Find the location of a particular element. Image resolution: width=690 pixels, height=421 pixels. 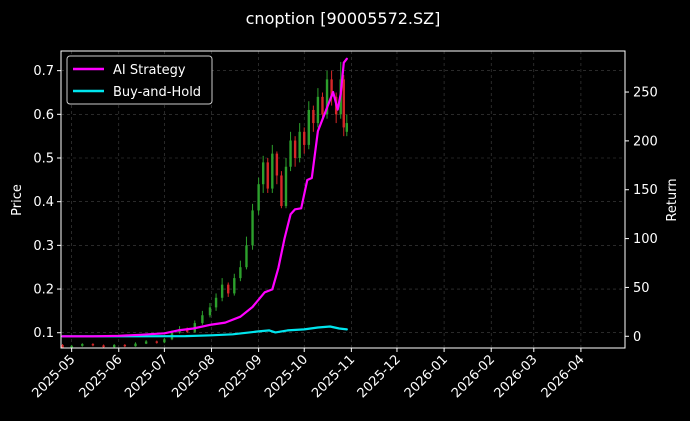

x-tick-label: 2026-01 is located at coordinates (426, 376).